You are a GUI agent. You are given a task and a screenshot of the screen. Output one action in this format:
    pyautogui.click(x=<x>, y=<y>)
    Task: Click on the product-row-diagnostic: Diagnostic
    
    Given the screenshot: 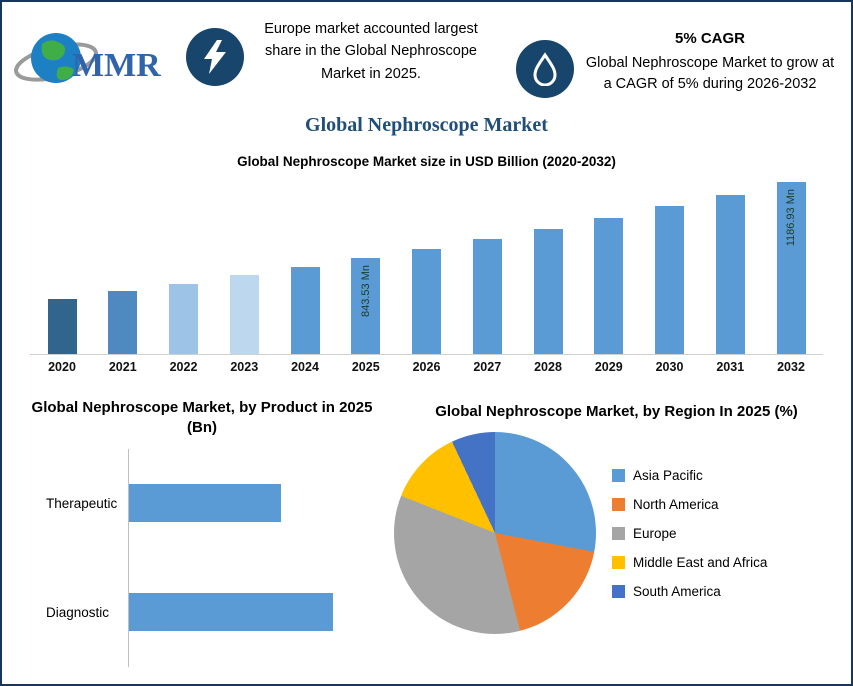 What is the action you would take?
    pyautogui.click(x=202, y=612)
    